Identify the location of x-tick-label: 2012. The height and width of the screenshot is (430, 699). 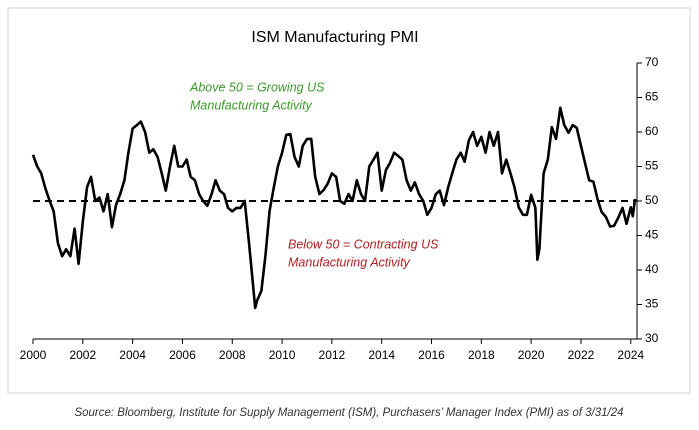
(332, 355).